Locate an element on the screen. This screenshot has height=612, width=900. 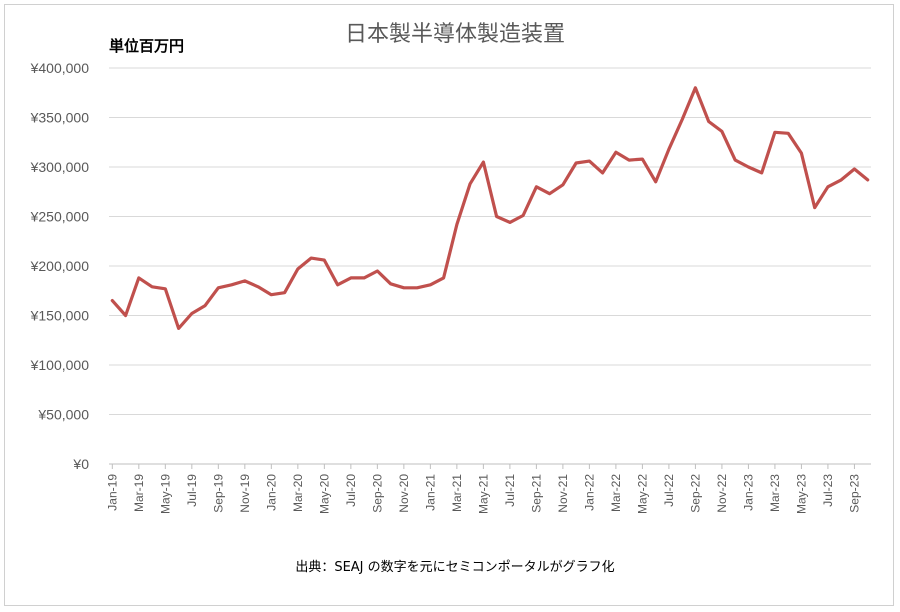
x-tick-label: Jan-22 is located at coordinates (589, 492).